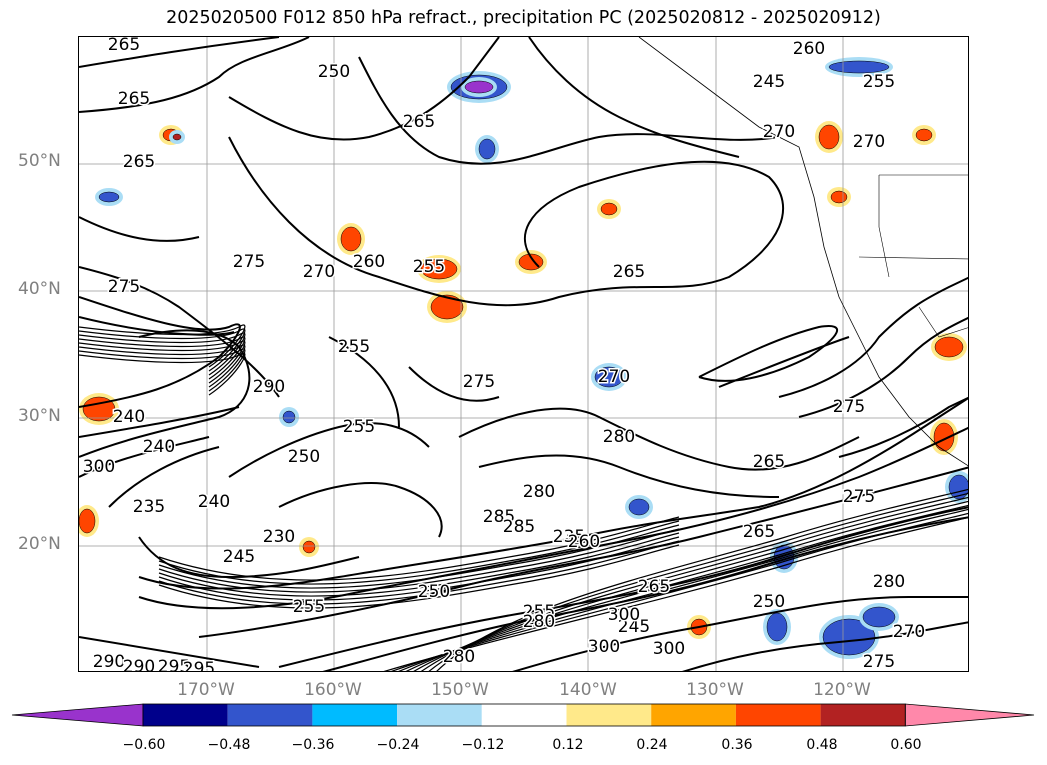  What do you see at coordinates (913, 256) in the screenshot?
I see `political-borders` at bounding box center [913, 256].